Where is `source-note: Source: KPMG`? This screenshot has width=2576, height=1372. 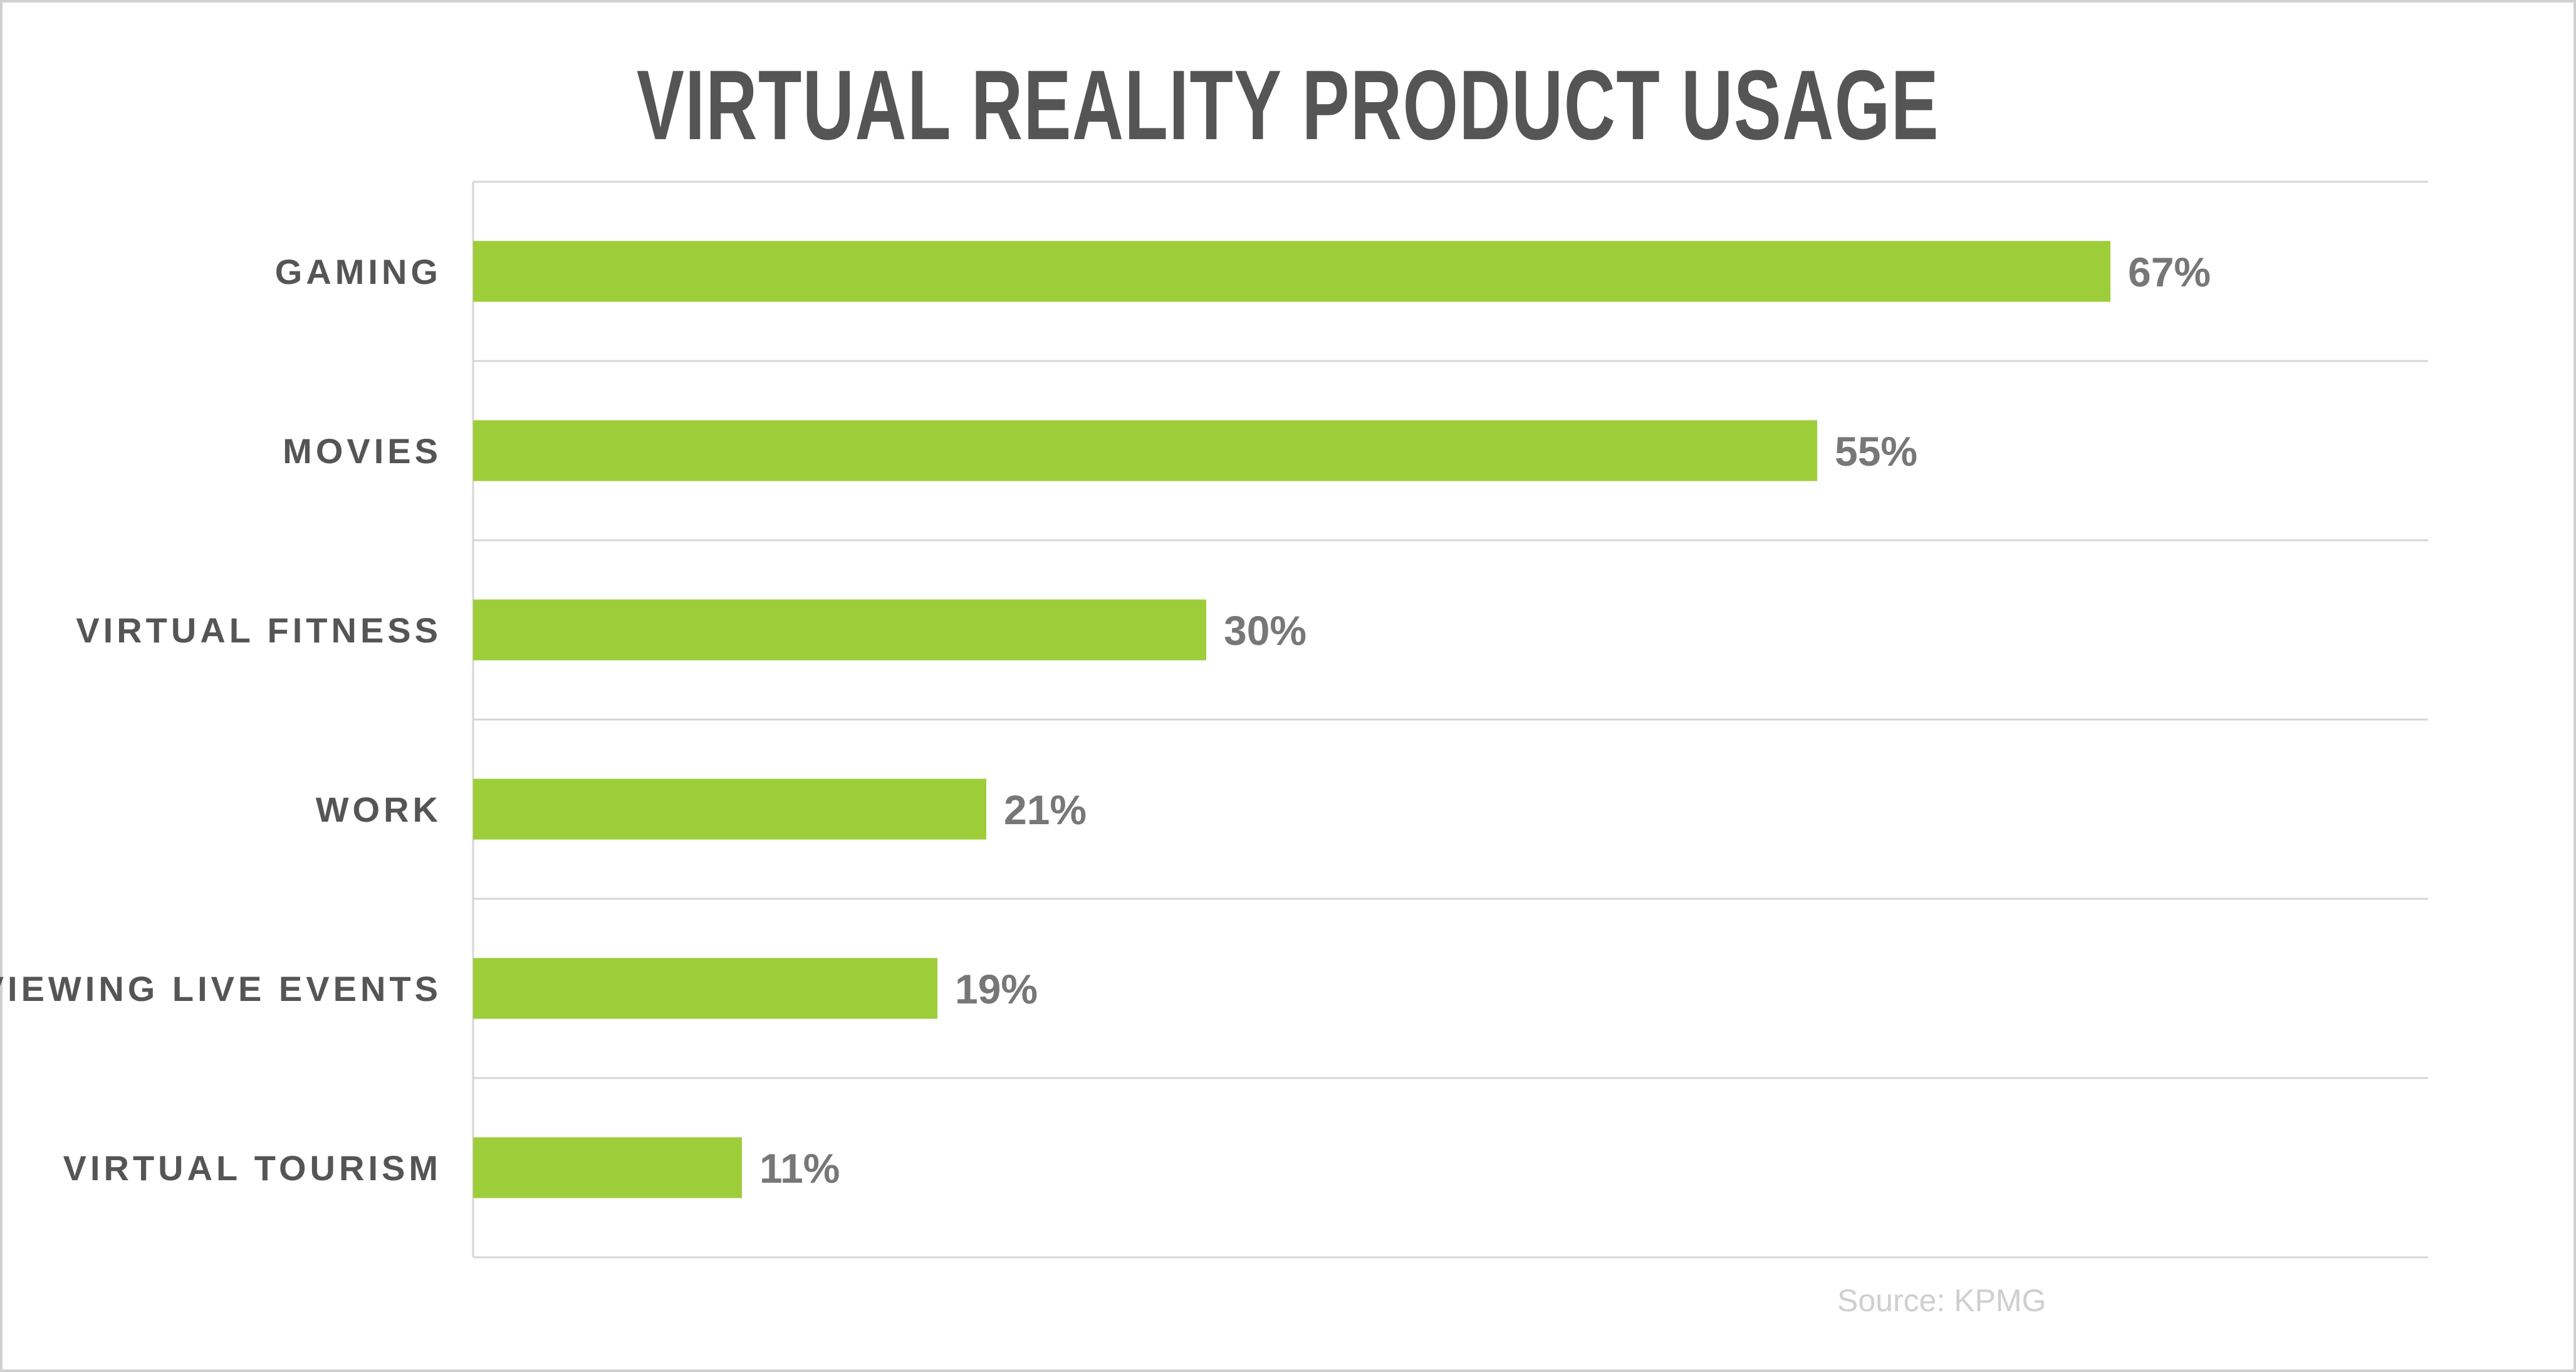
source-note: Source: KPMG is located at coordinates (1942, 1300).